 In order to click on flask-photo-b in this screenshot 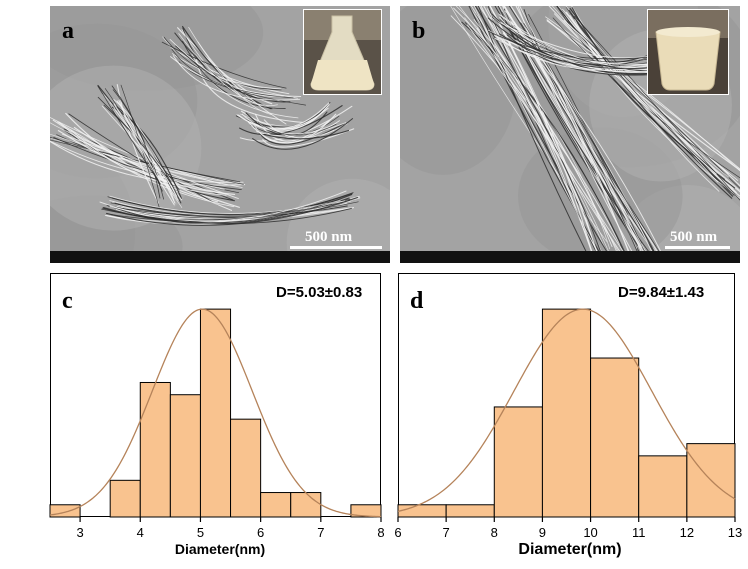, I will do `click(688, 52)`.